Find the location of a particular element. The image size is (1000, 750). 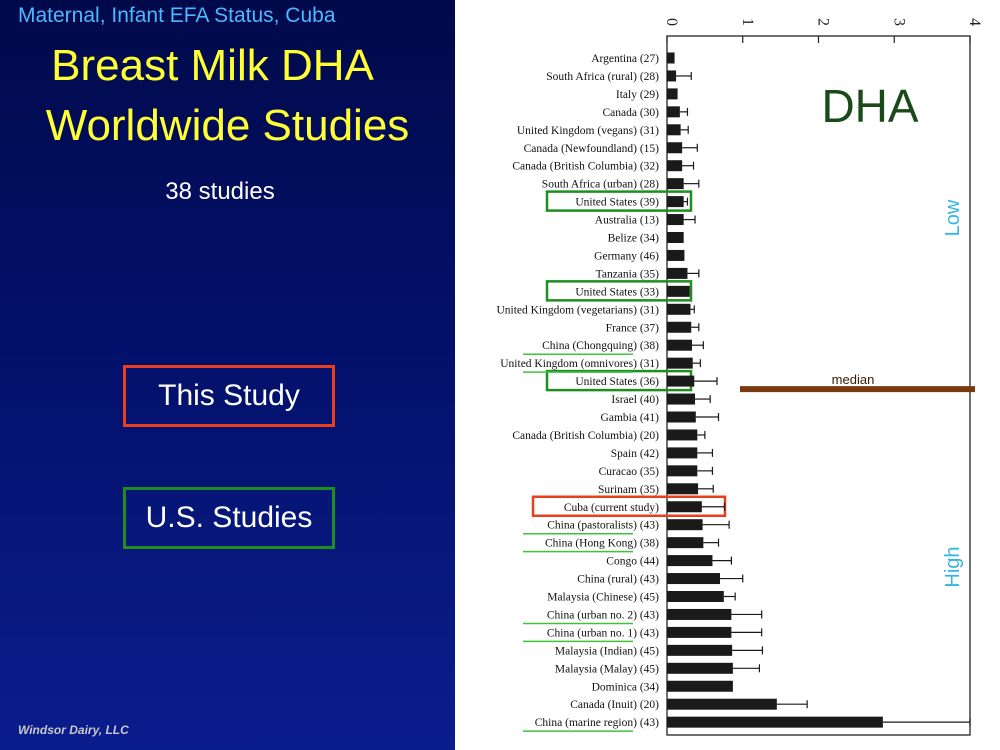

category-label: United Kingdom (vegetarians) (31) is located at coordinates (577, 310).